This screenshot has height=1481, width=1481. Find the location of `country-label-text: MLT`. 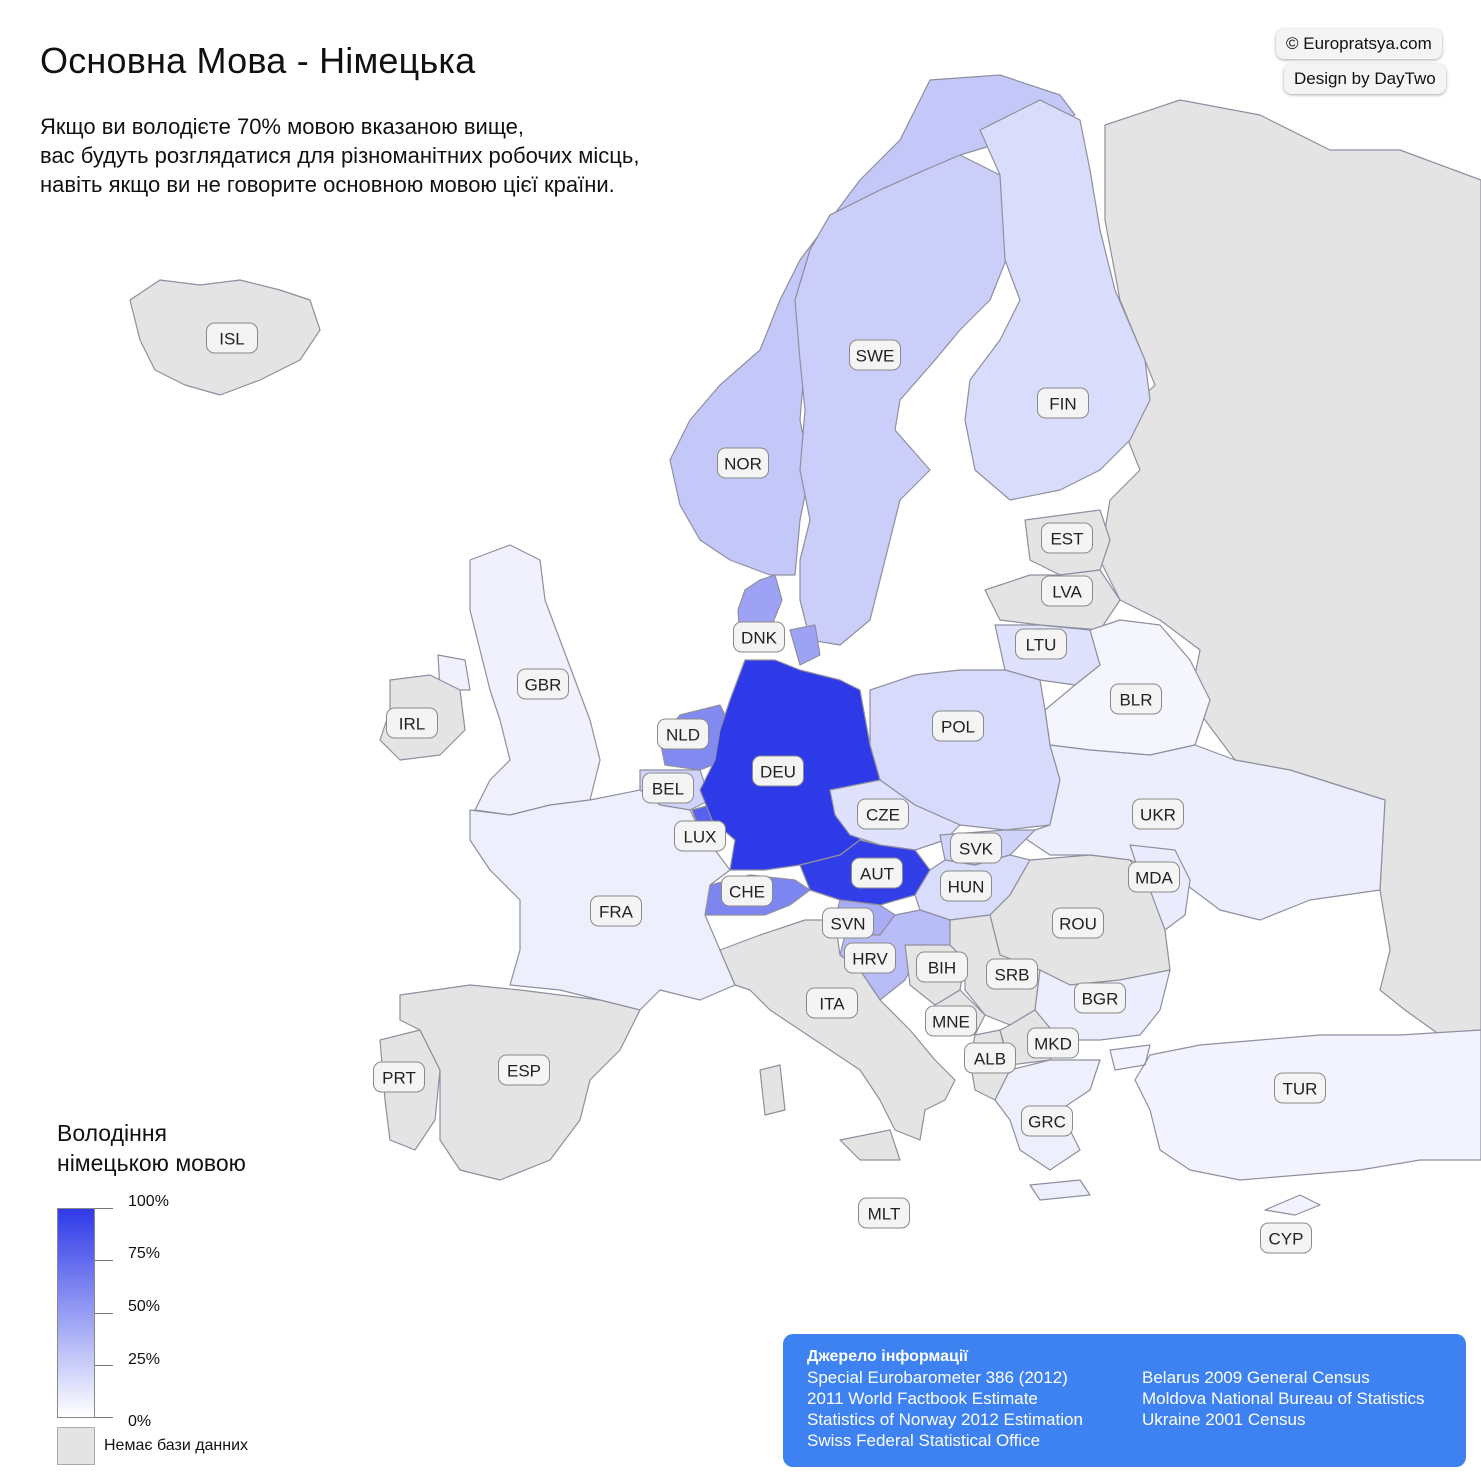

country-label-text: MLT is located at coordinates (884, 1214).